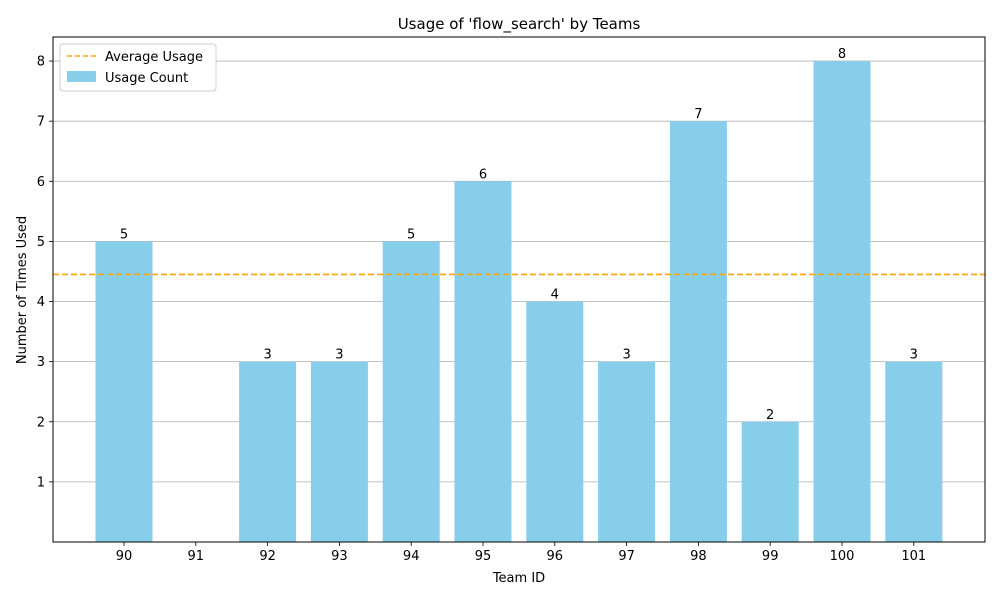  I want to click on x-tick-label: 100, so click(842, 556).